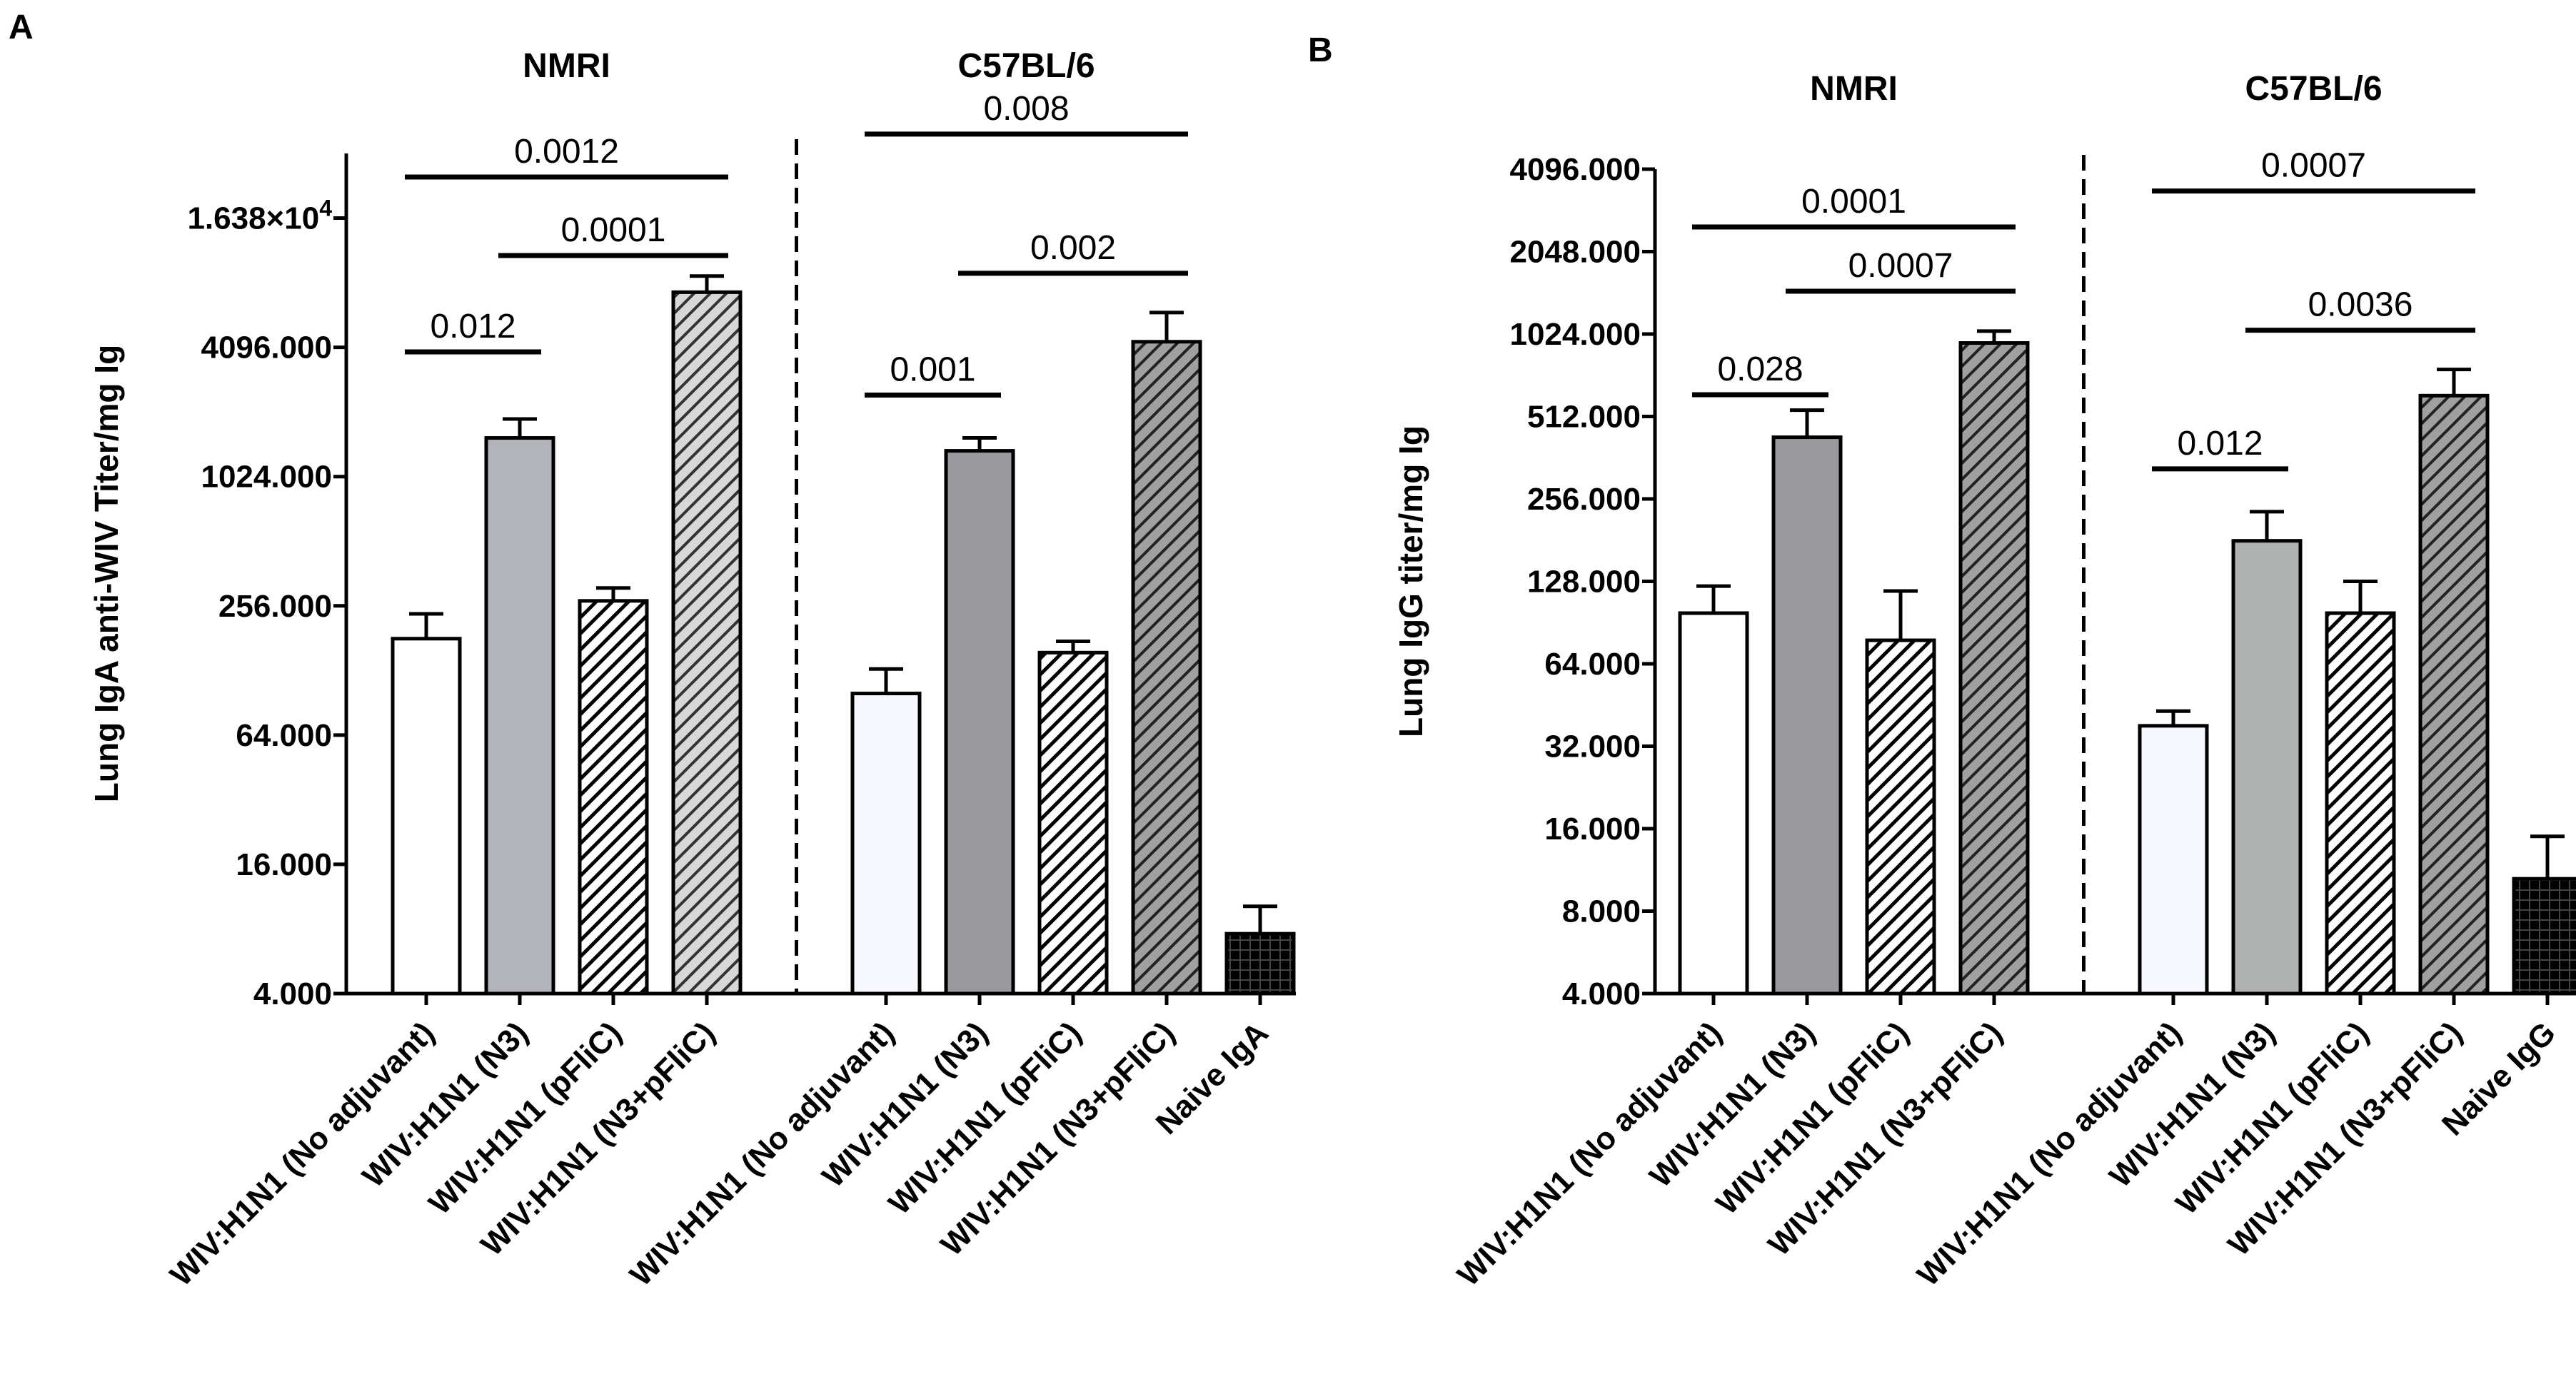 The width and height of the screenshot is (2576, 1399). What do you see at coordinates (566, 152) in the screenshot?
I see `p-value-label: 0.0012` at bounding box center [566, 152].